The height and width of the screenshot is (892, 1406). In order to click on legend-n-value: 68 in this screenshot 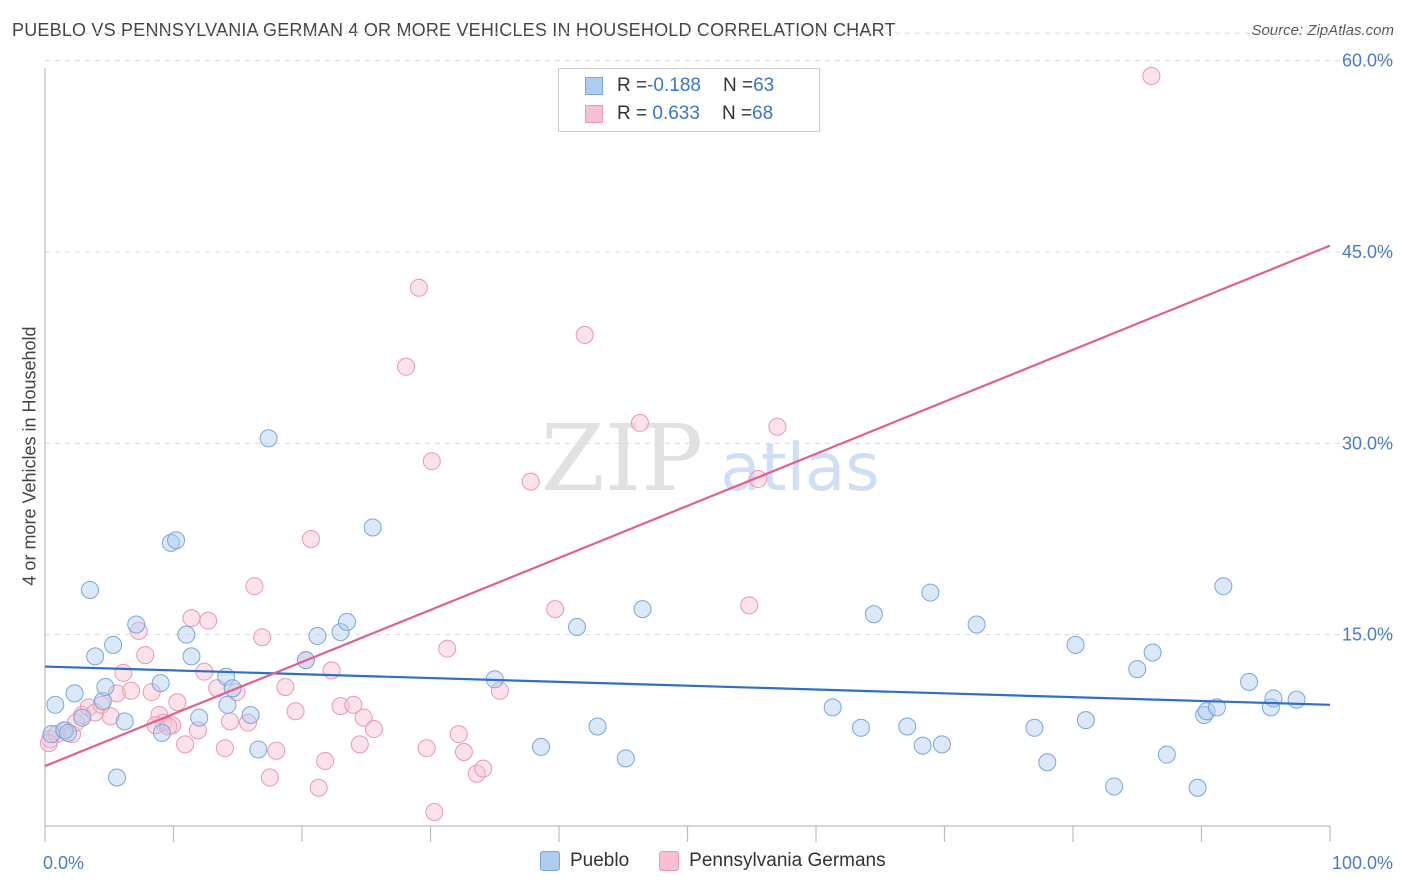, I will do `click(763, 113)`.